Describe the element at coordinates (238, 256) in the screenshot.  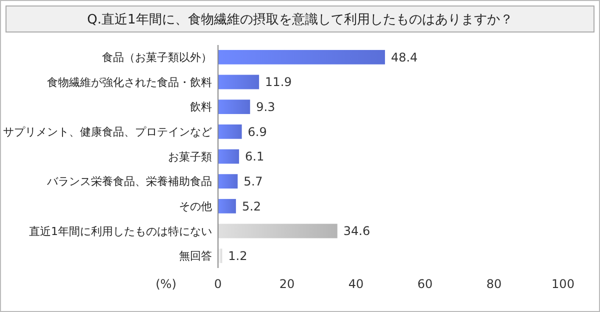
I see `data-label: 1.2` at that location.